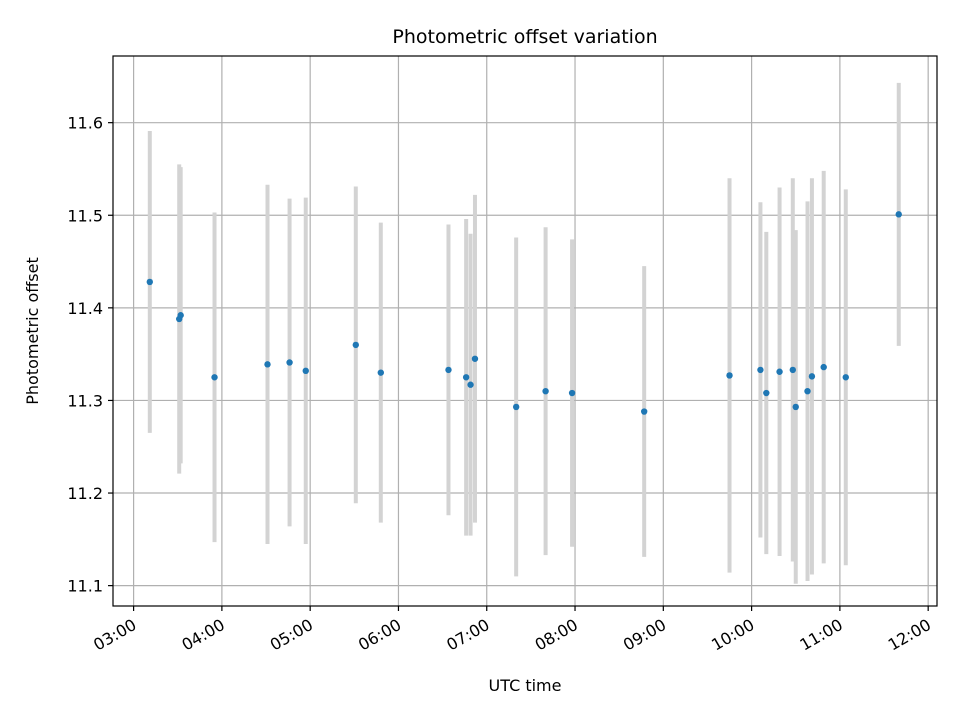 The image size is (960, 720). I want to click on y-tick-label: 11.5, so click(85, 215).